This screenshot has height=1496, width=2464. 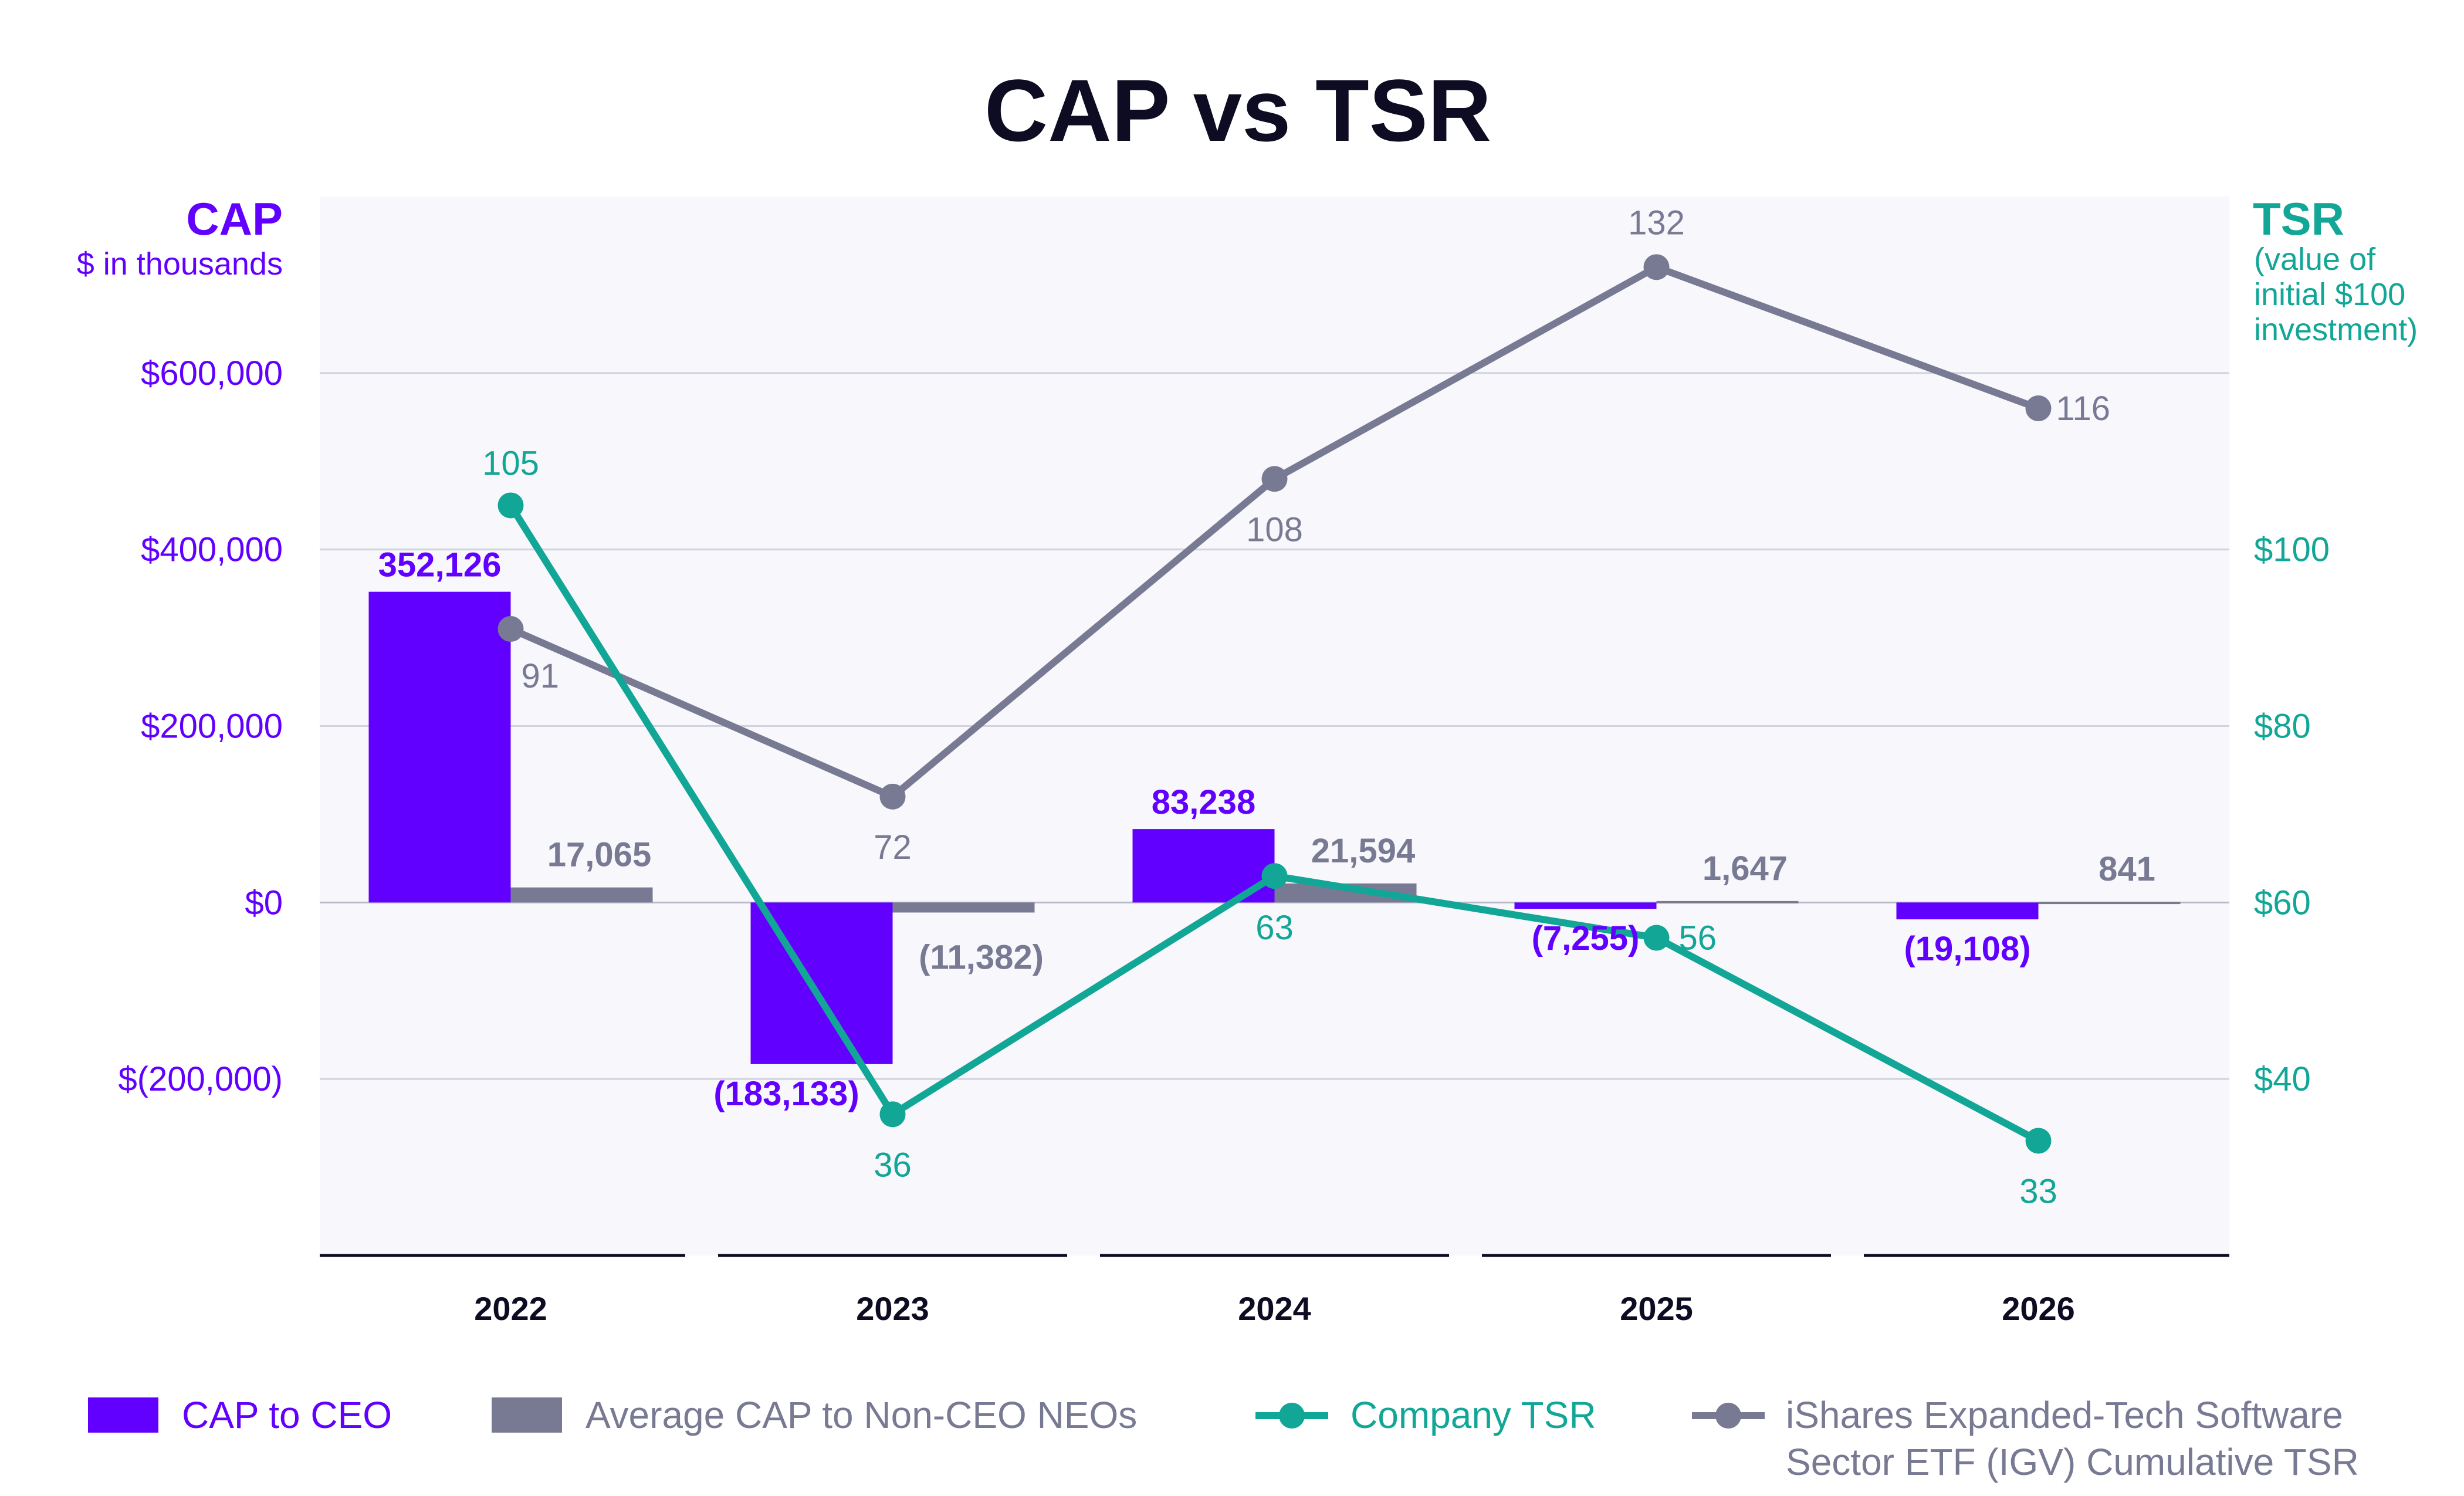 I want to click on legend-label-igv-tsr-line-2: Sector ETF (IGV) Cumulative TSR, so click(x=2072, y=1462).